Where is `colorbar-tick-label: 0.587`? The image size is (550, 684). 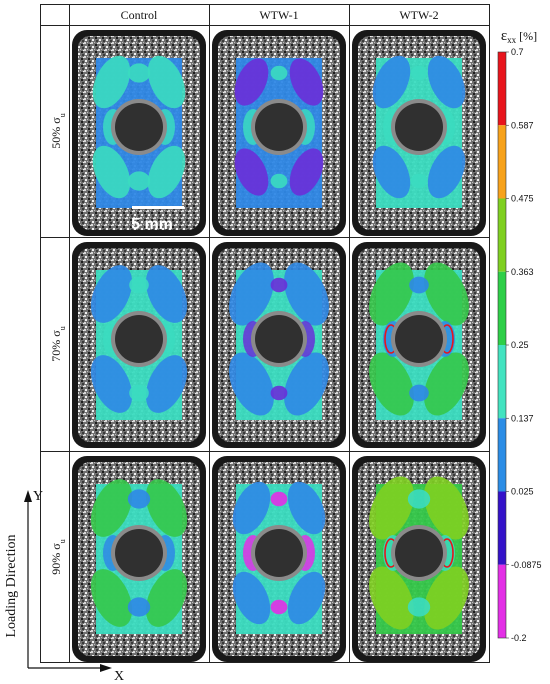 colorbar-tick-label: 0.587 is located at coordinates (522, 125).